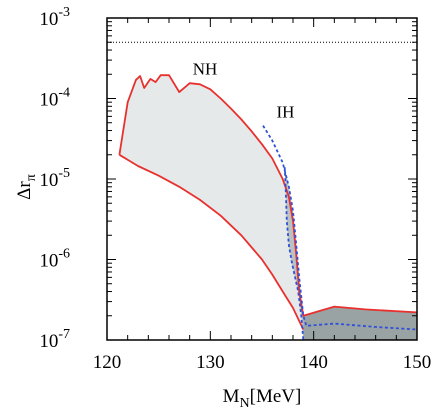  I want to click on annotation-label: NH, so click(205, 68).